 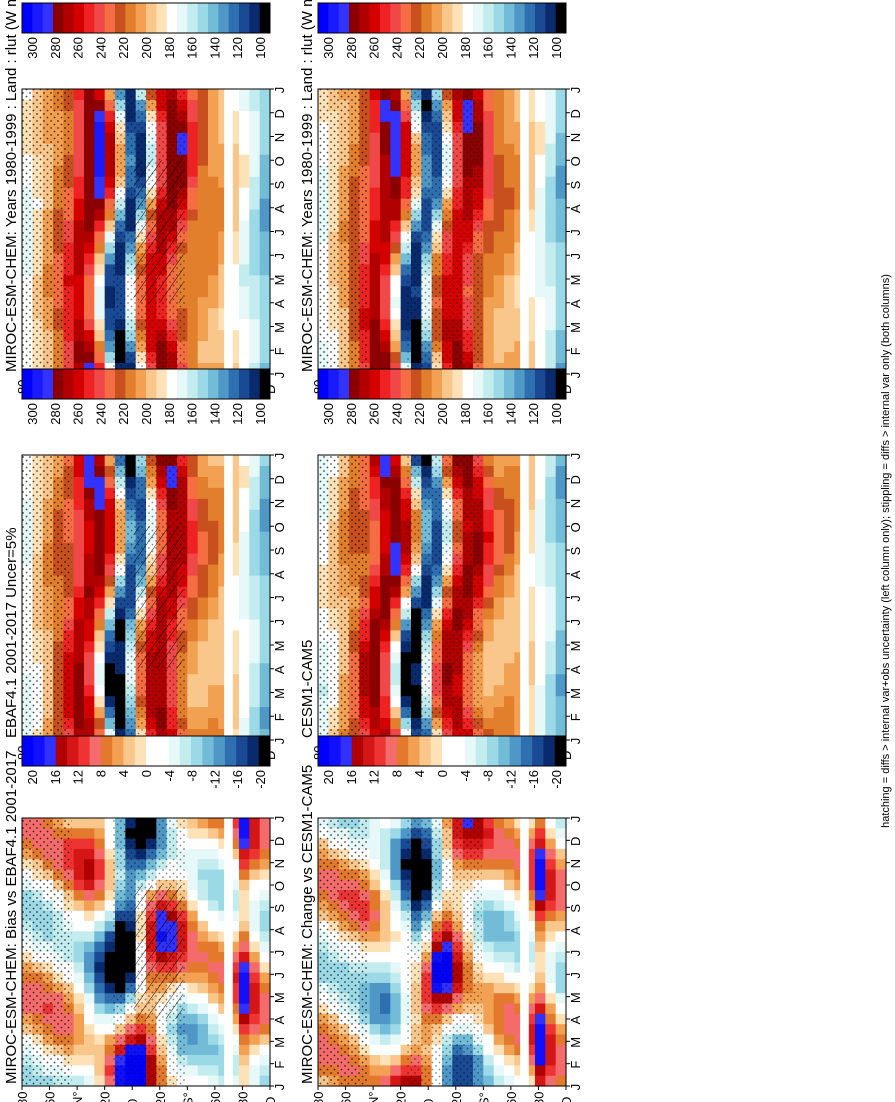 What do you see at coordinates (346, 1097) in the screenshot?
I see `y-tick-label: 60` at bounding box center [346, 1097].